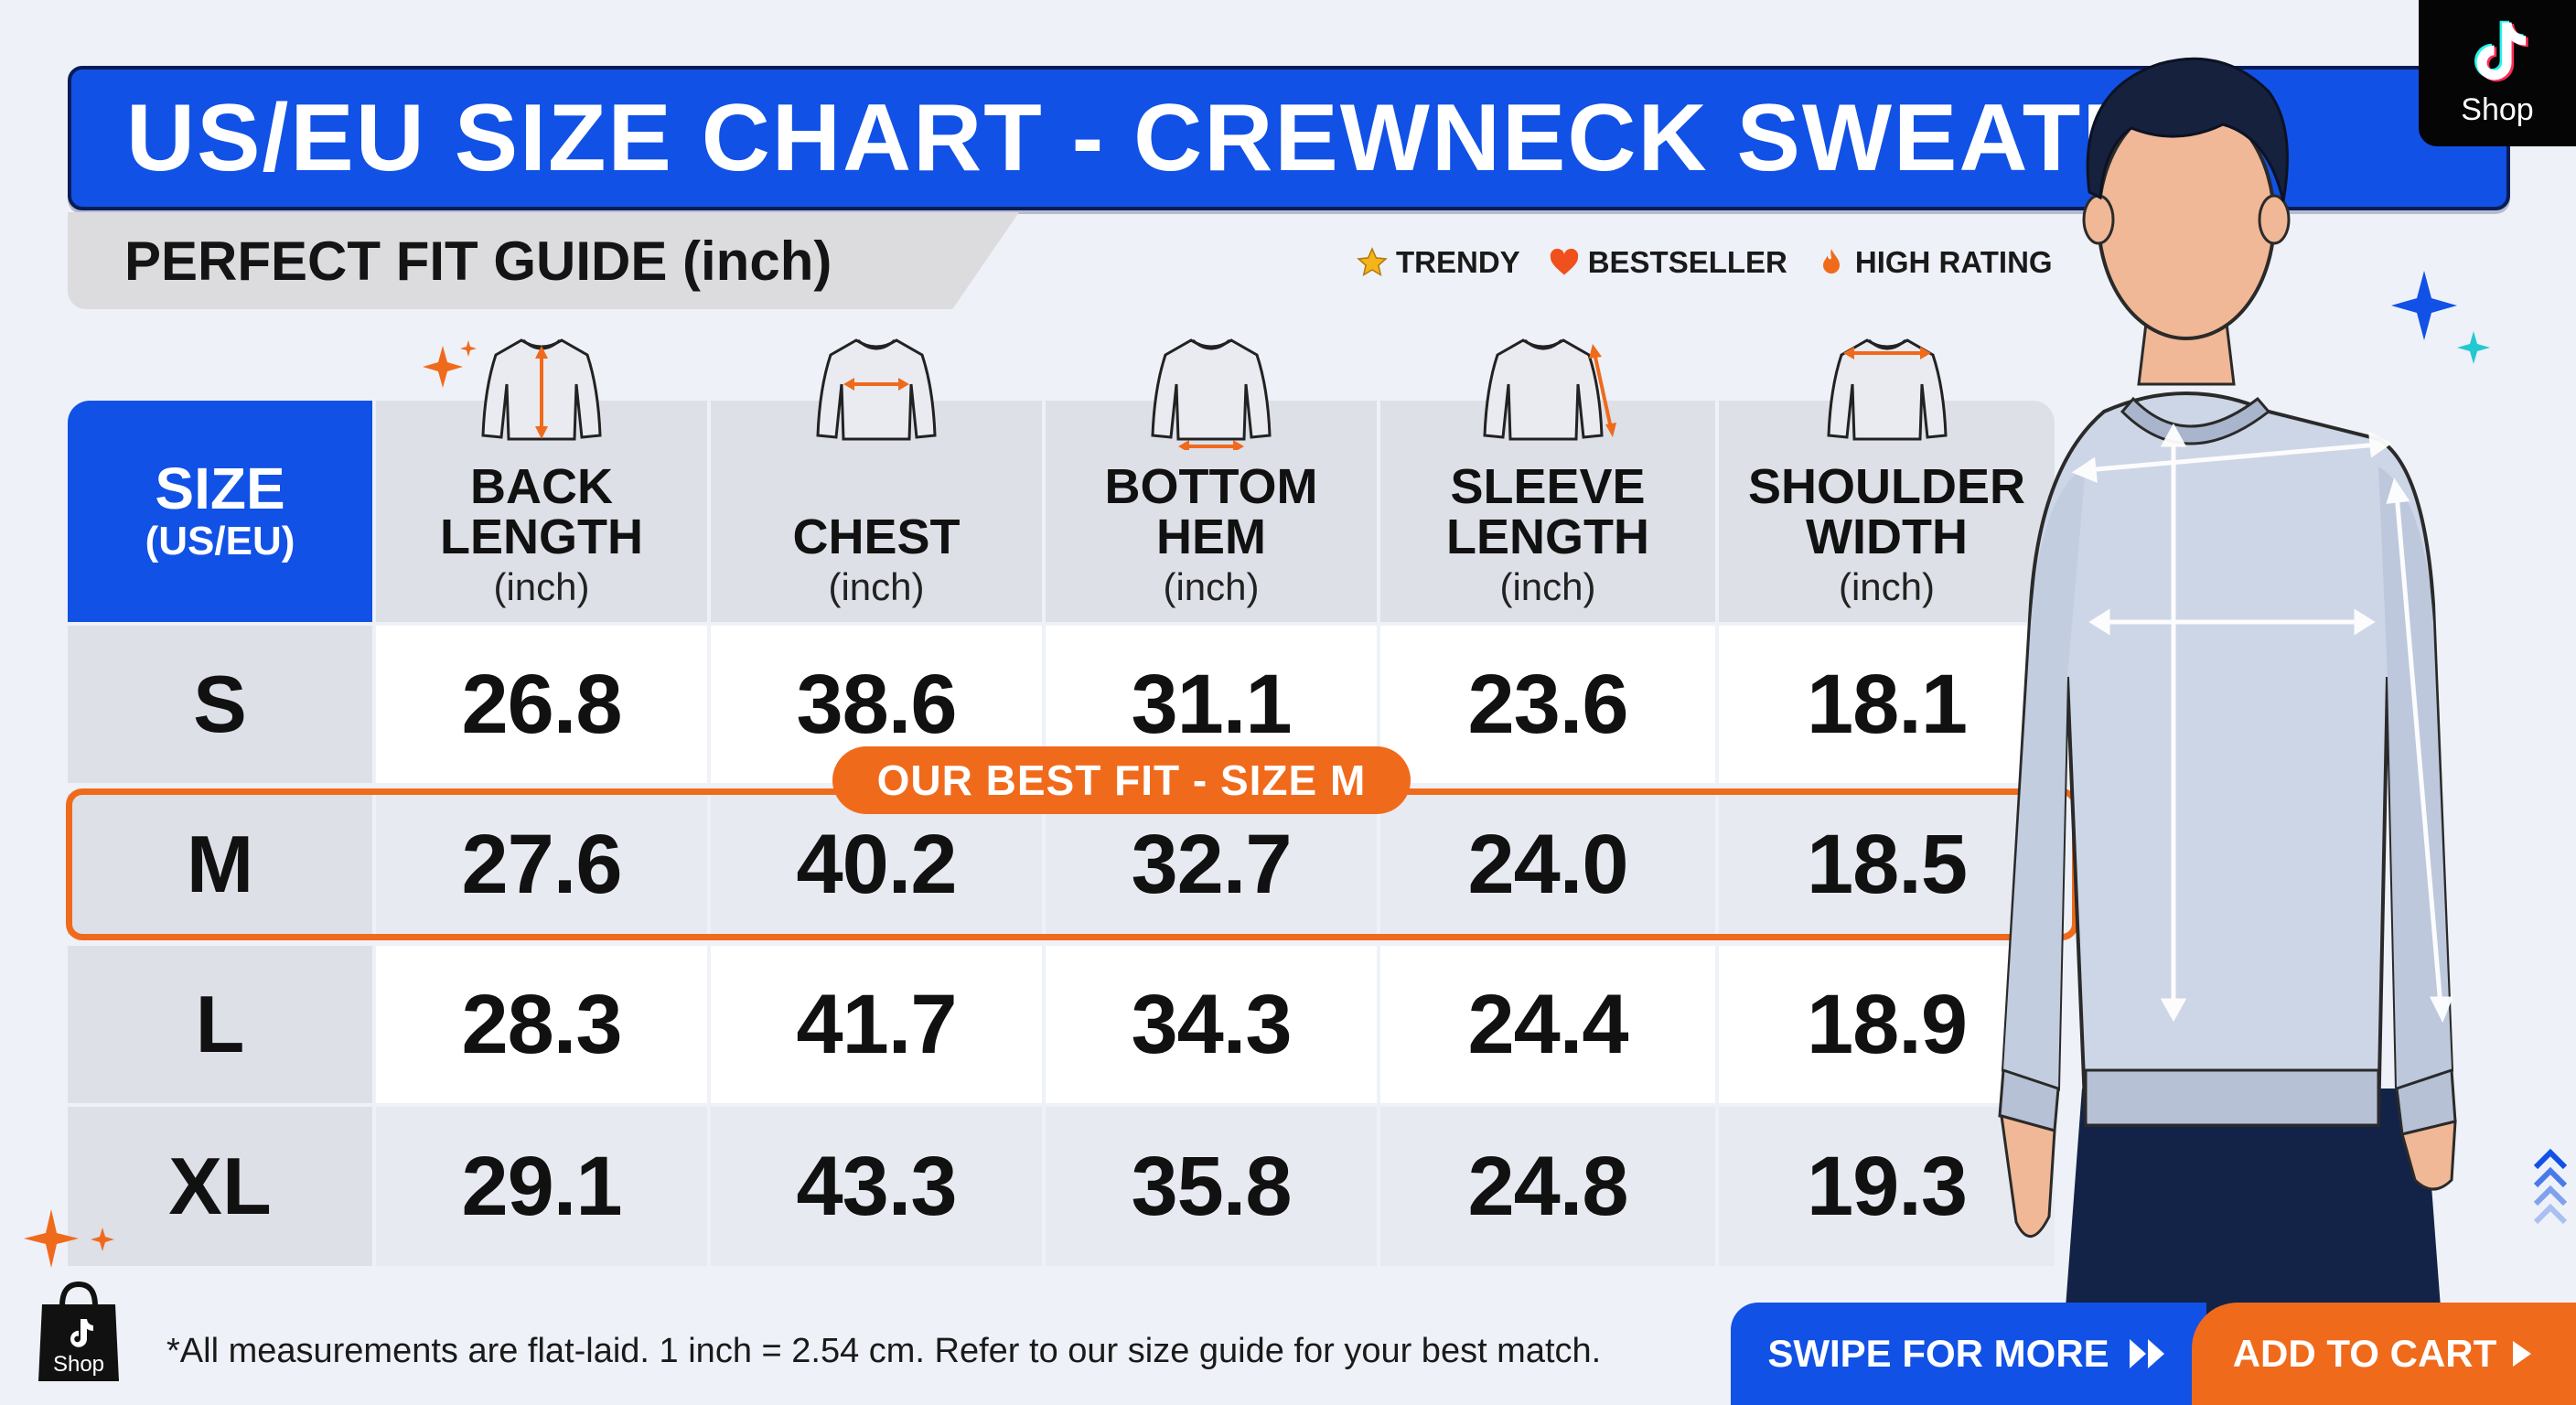  Describe the element at coordinates (877, 480) in the screenshot. I see `column-header-chest: CHEST (inch)` at that location.